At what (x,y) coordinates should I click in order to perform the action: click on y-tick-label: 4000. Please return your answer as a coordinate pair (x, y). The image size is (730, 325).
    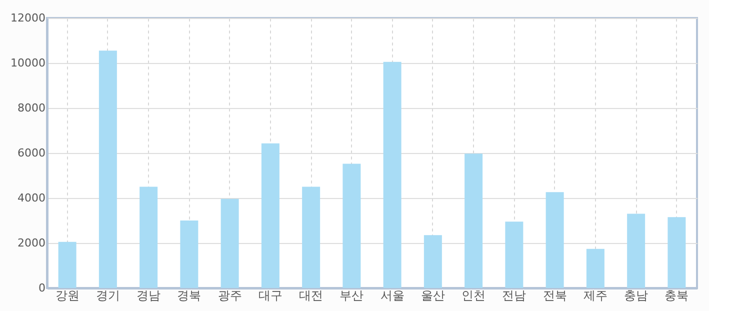
    Looking at the image, I should click on (32, 198).